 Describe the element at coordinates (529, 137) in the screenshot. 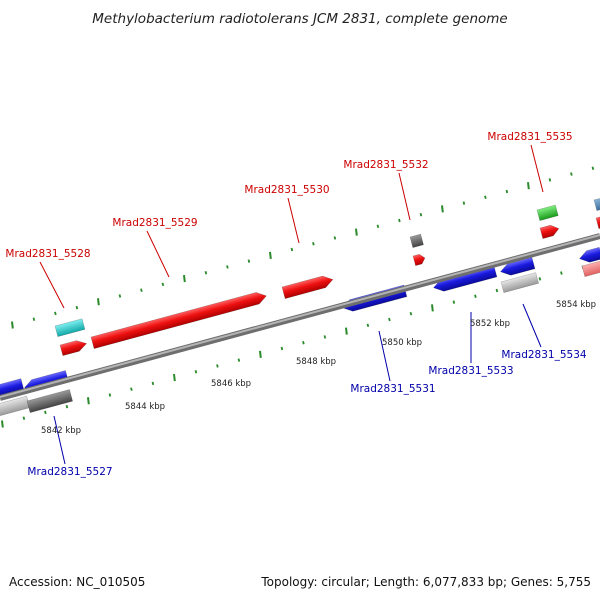

I see `forward-gene-label: Mrad2831_5535` at that location.